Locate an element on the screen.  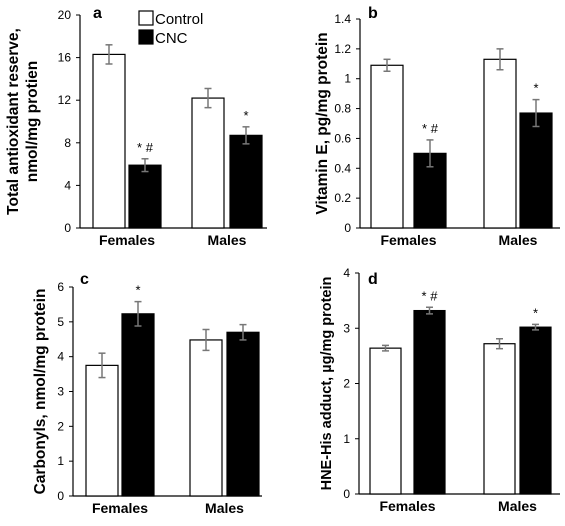
y-axis-label: HNE-His adduct, µg/mg protein is located at coordinates (327, 384).